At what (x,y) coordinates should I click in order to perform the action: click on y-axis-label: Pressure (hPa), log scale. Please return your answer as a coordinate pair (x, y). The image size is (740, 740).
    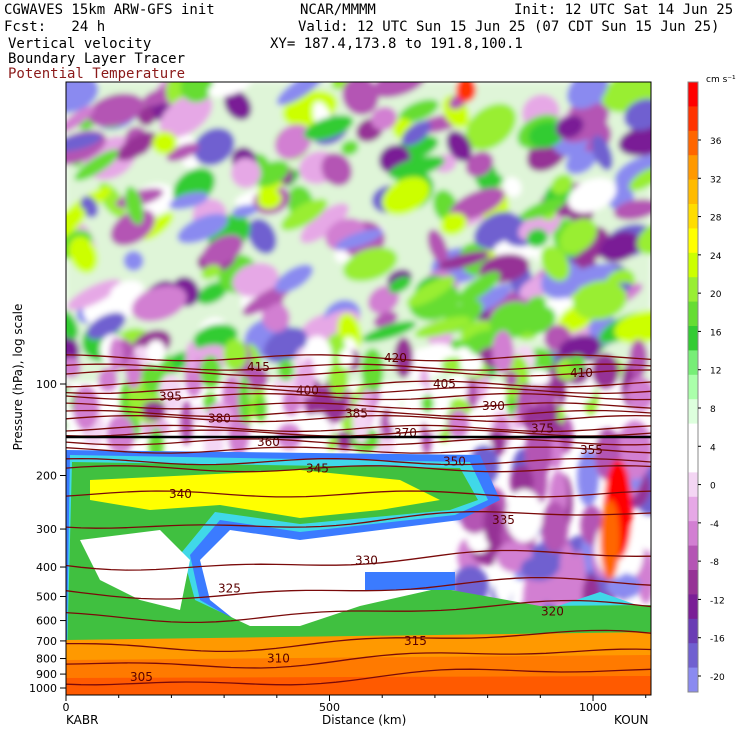
    Looking at the image, I should click on (18, 377).